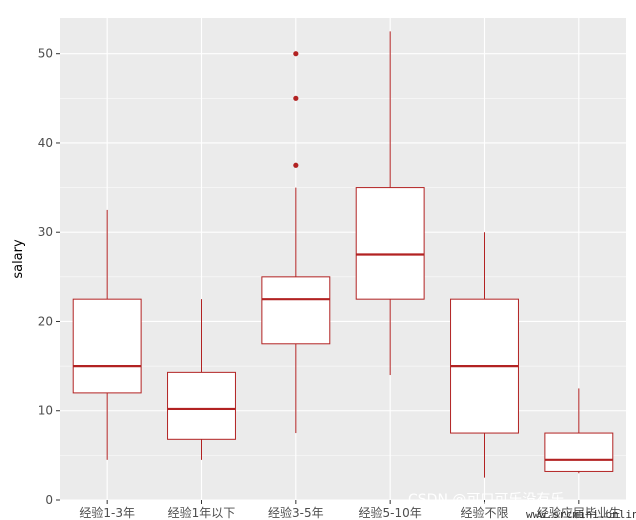 The image size is (636, 520). I want to click on x-tick-label: 经验1年以下, so click(202, 512).